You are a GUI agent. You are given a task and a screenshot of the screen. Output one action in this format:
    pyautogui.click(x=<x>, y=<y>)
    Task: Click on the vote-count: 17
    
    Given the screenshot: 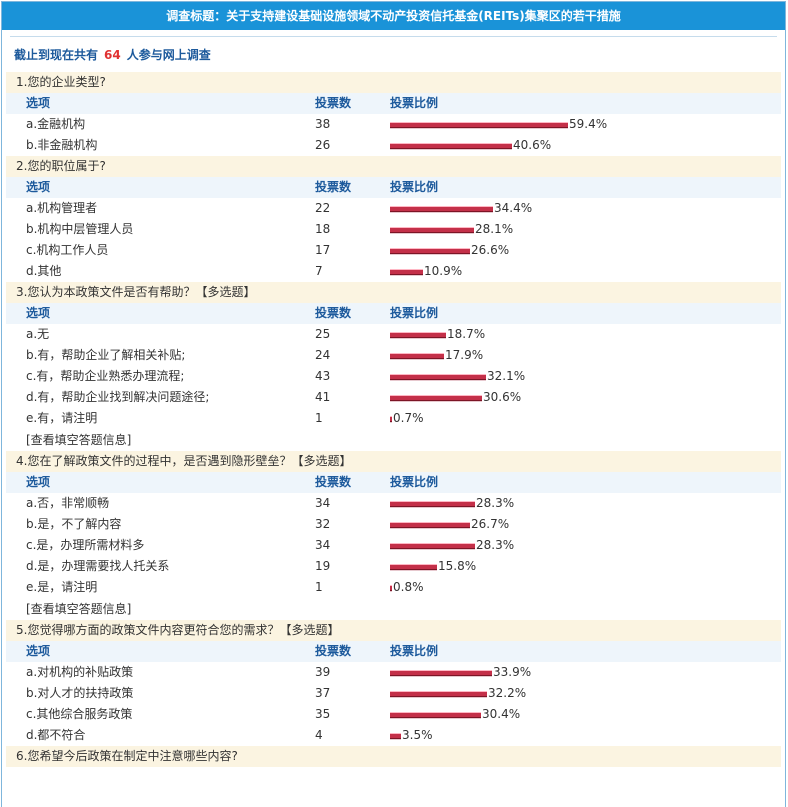 What is the action you would take?
    pyautogui.click(x=323, y=250)
    